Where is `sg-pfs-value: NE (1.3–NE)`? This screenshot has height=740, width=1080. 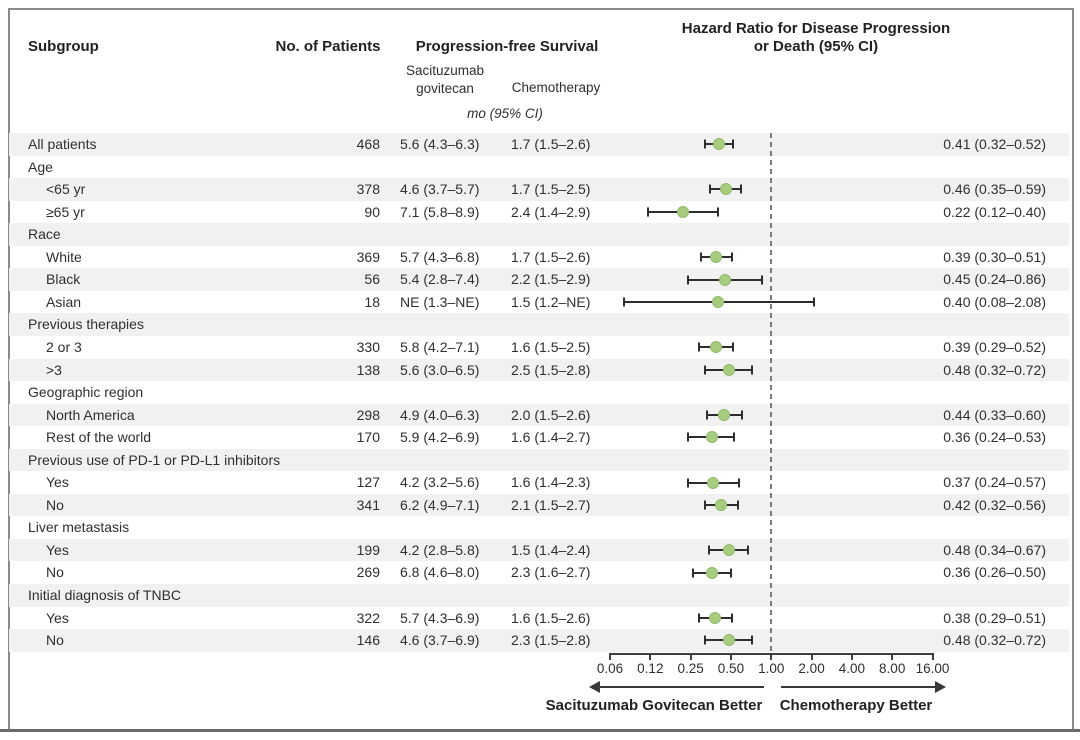
sg-pfs-value: NE (1.3–NE) is located at coordinates (440, 301).